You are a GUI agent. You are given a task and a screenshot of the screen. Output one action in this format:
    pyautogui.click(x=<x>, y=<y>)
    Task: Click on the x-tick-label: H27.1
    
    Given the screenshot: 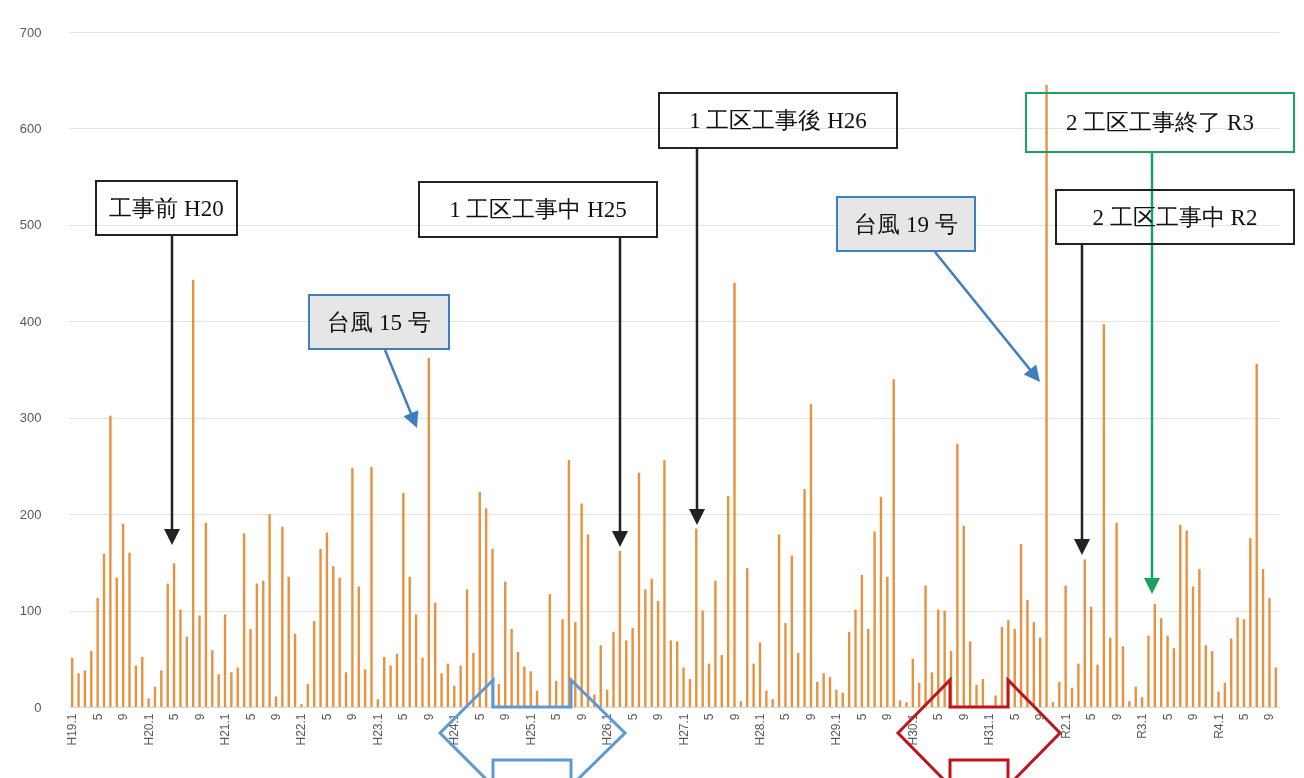 What is the action you would take?
    pyautogui.click(x=683, y=729)
    